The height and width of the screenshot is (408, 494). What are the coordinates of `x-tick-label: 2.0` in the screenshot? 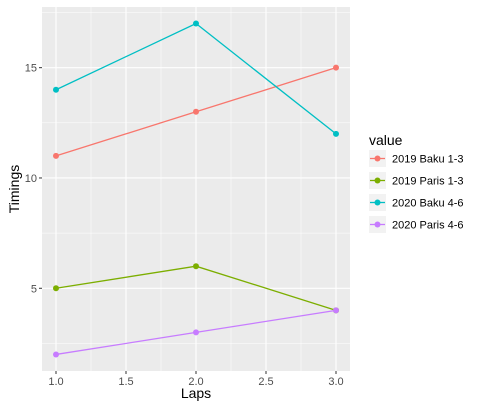 It's located at (195, 382).